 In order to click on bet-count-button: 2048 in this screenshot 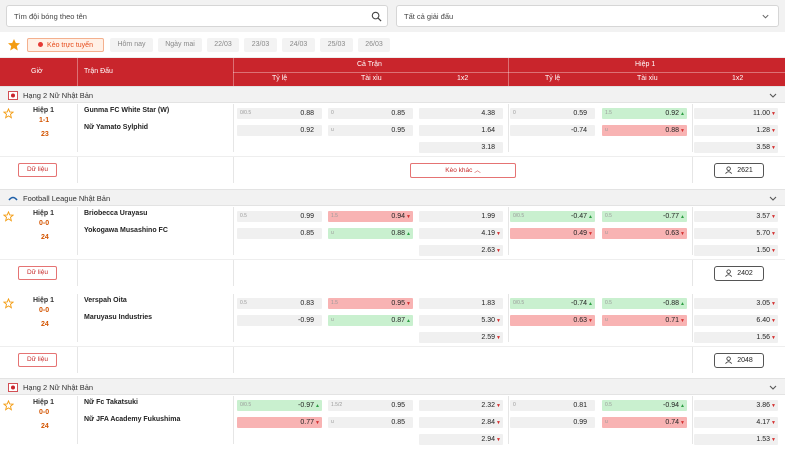, I will do `click(739, 360)`.